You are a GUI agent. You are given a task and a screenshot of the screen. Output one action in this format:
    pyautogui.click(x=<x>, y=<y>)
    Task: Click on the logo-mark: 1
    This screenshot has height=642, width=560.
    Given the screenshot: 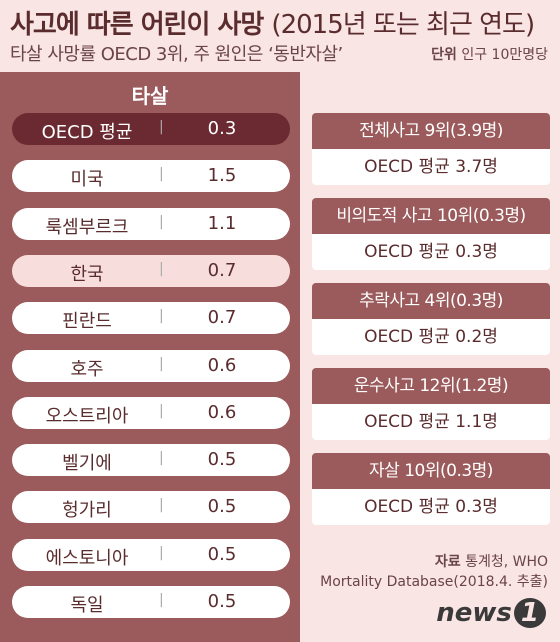 What is the action you would take?
    pyautogui.click(x=529, y=613)
    